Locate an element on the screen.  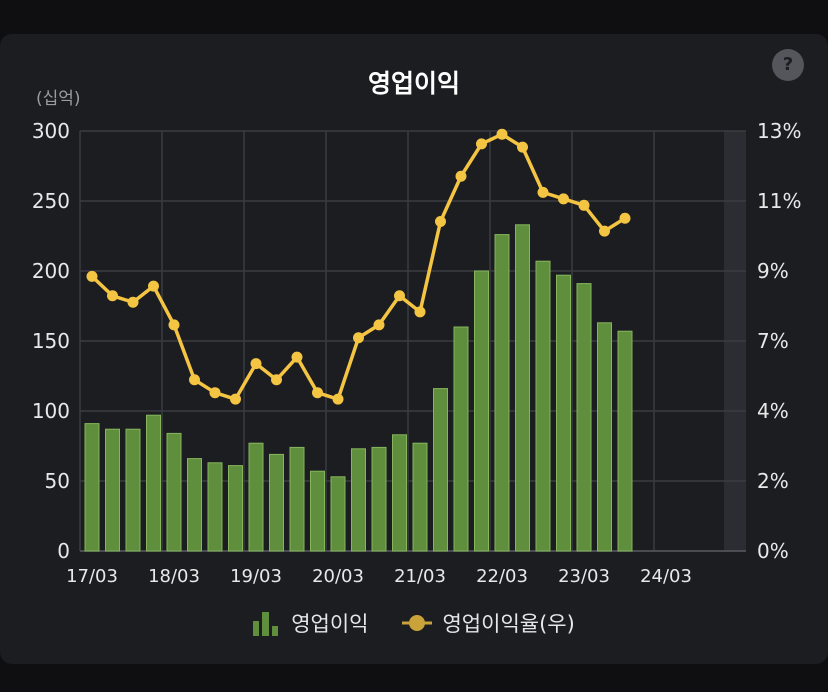
y2-tick-label: 0% is located at coordinates (773, 551).